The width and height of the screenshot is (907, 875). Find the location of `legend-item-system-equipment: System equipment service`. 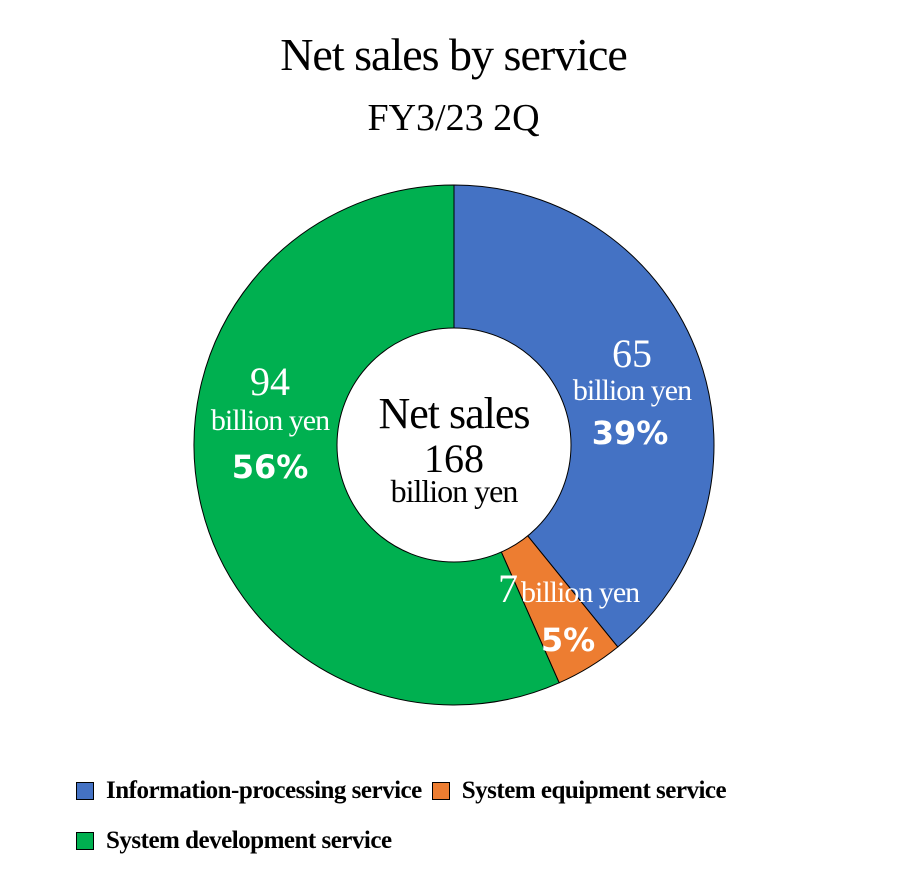

legend-item-system-equipment: System equipment service is located at coordinates (579, 791).